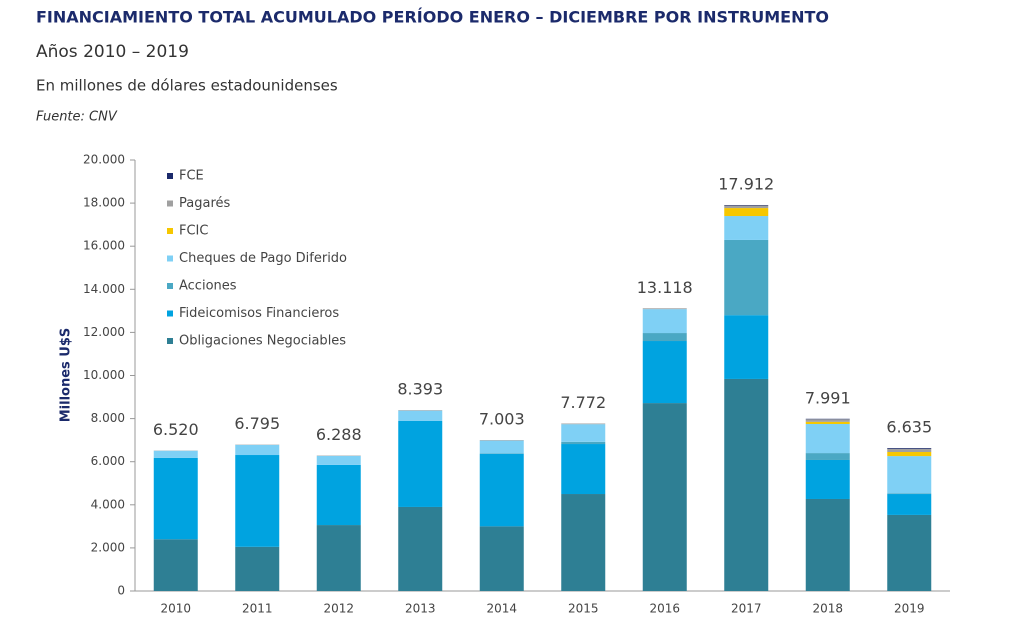 The image size is (1024, 644). What do you see at coordinates (338, 609) in the screenshot?
I see `x-tick-label: 2012` at bounding box center [338, 609].